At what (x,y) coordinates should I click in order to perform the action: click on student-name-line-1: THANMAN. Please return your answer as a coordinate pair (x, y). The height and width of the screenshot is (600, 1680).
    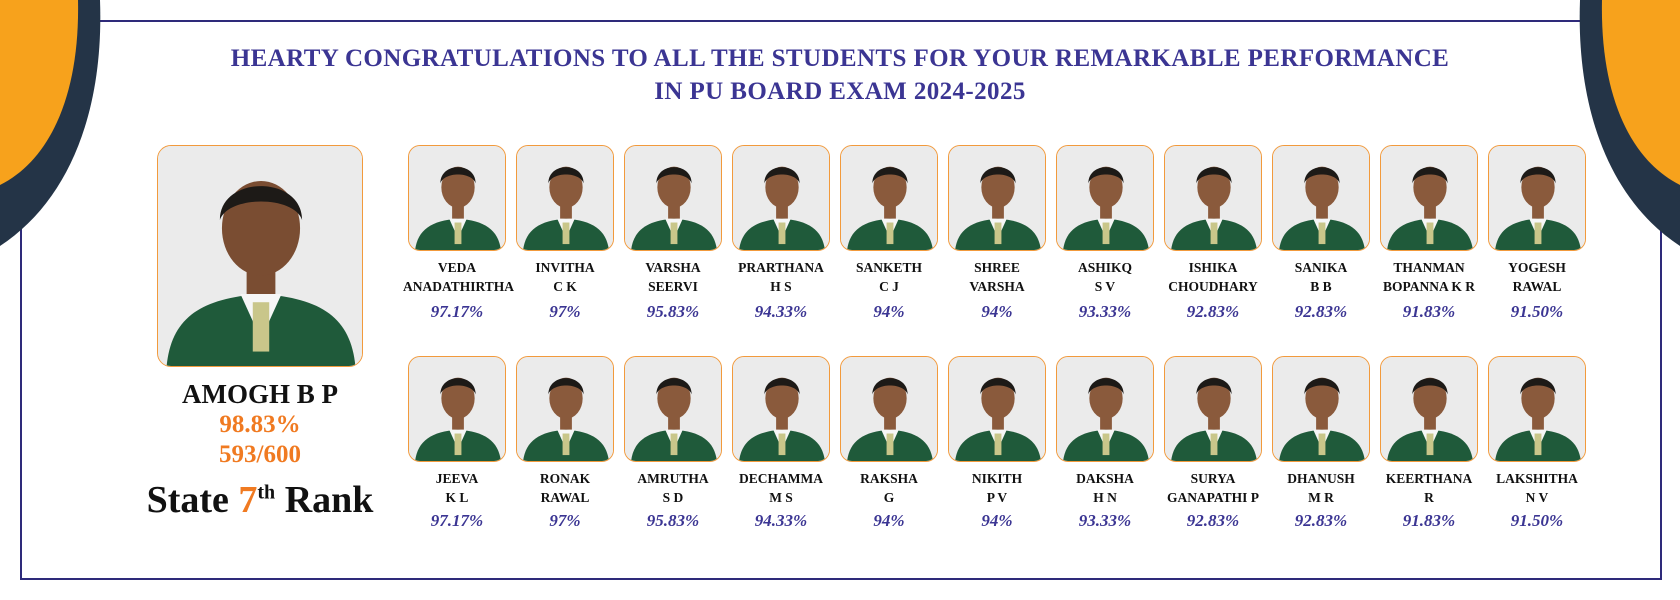
    Looking at the image, I should click on (1429, 267).